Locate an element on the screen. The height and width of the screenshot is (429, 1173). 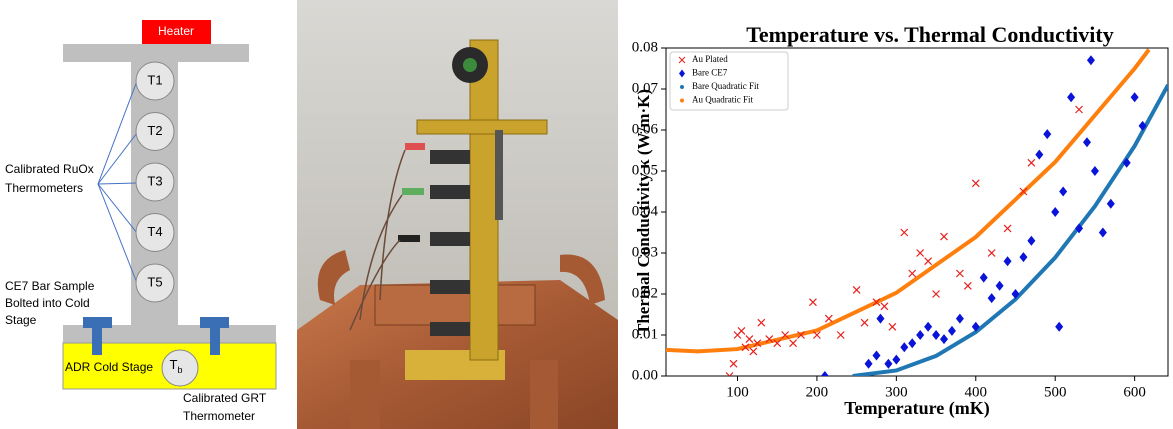
base-plate is located at coordinates (169, 334).